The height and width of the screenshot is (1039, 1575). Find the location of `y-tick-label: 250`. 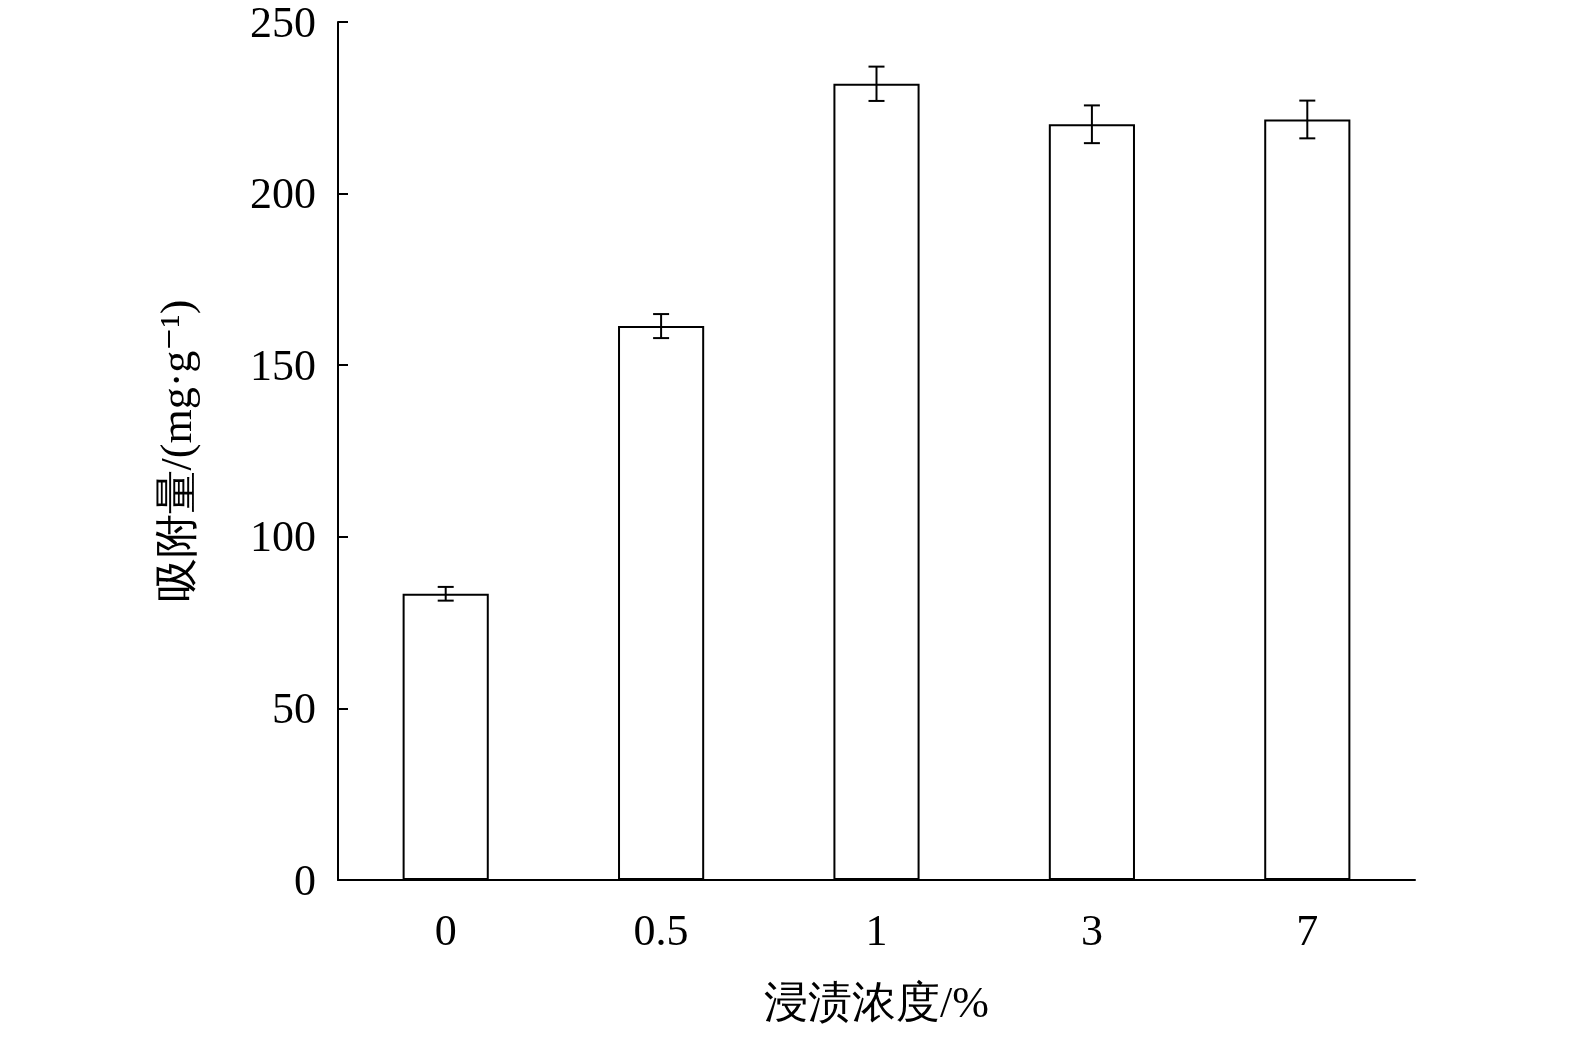

y-tick-label: 250 is located at coordinates (283, 23).